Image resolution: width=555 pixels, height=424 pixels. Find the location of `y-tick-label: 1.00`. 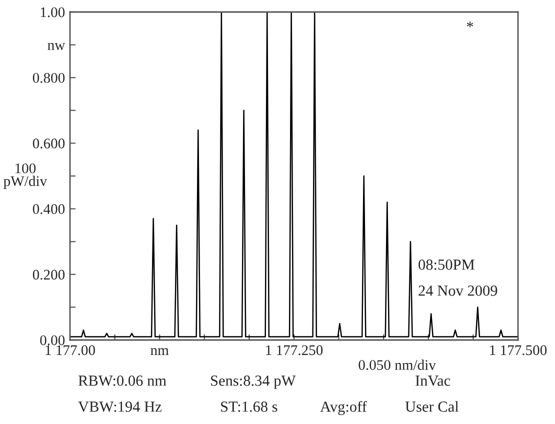

y-tick-label: 1.00 is located at coordinates (52, 12).